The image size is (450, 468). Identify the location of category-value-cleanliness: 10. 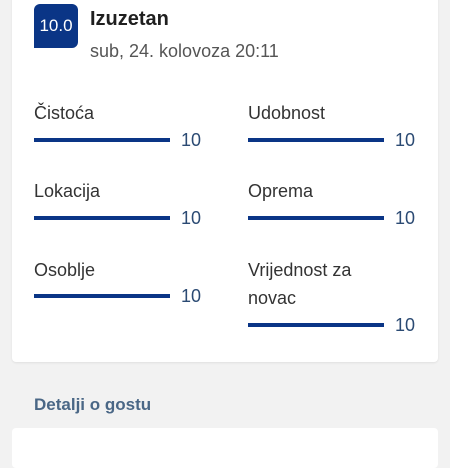
(191, 140).